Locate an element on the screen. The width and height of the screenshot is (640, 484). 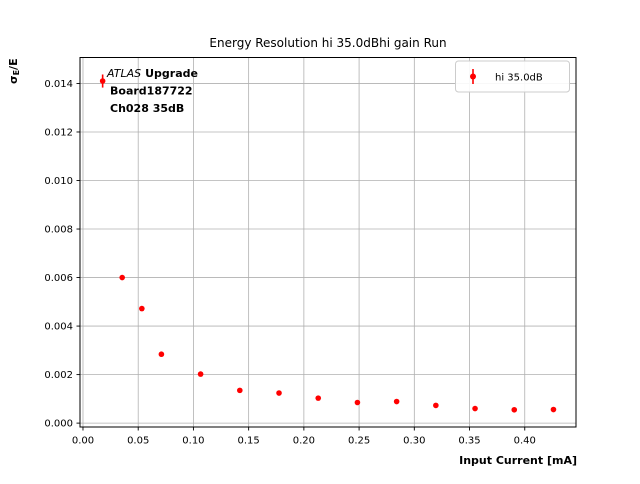
x-tick-label: 0.30 is located at coordinates (414, 441).